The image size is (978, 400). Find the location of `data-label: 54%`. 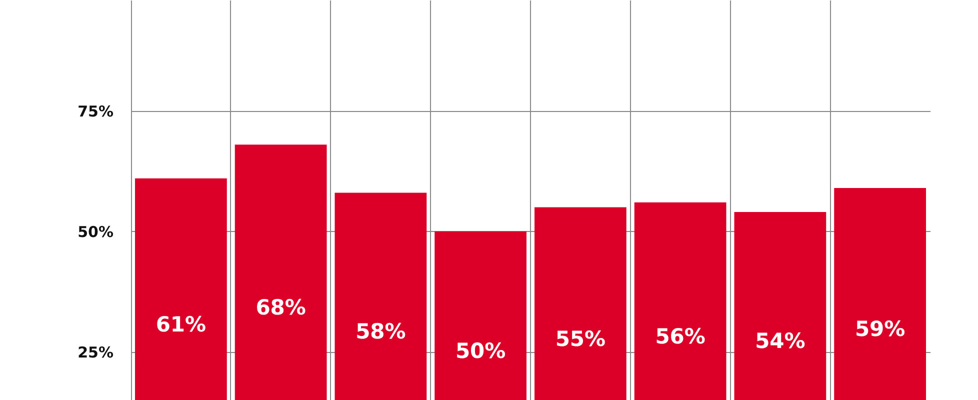

data-label: 54% is located at coordinates (780, 341).